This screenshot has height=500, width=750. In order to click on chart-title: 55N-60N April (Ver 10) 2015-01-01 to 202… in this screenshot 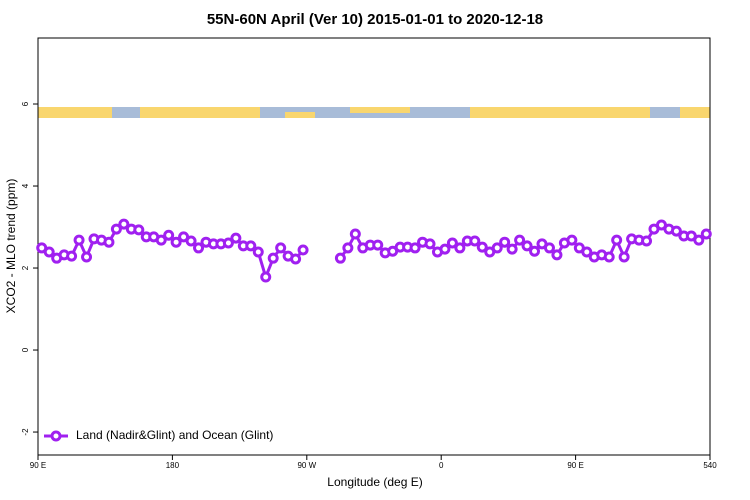, I will do `click(375, 19)`.